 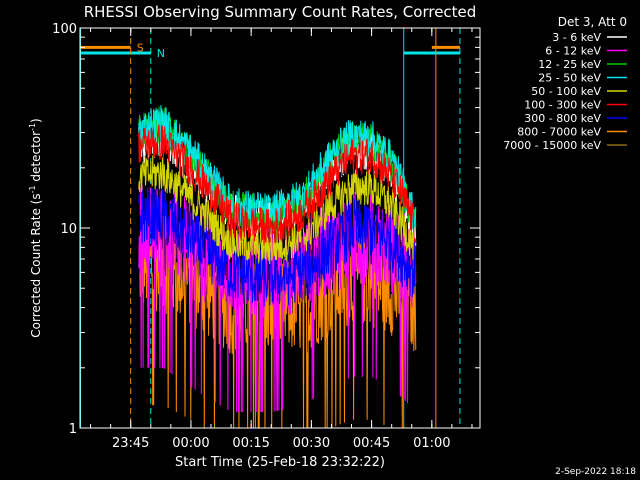 What do you see at coordinates (566, 91) in the screenshot?
I see `legend-label: 50 - 100 keV` at bounding box center [566, 91].